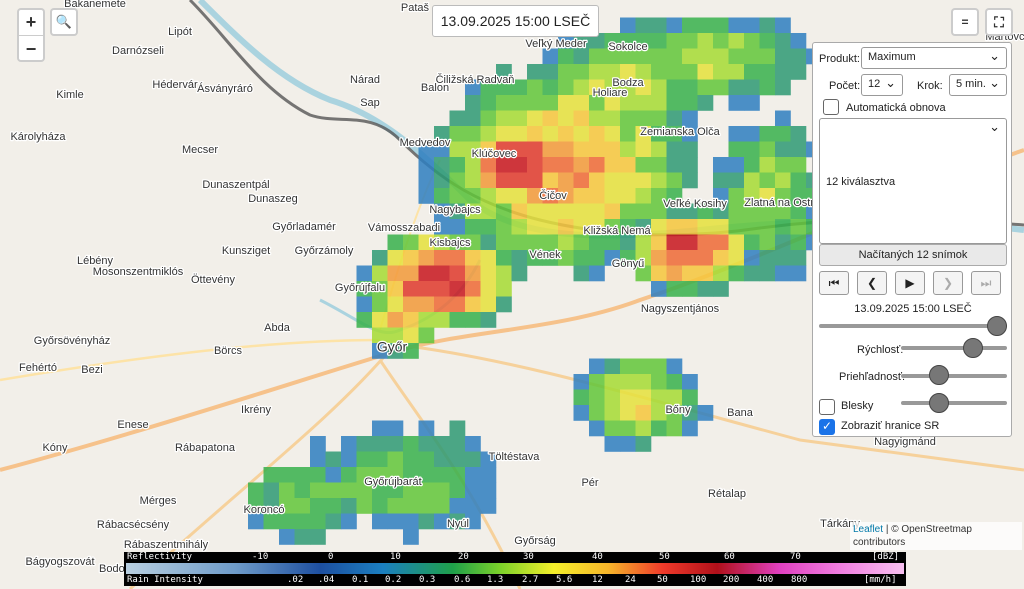 The height and width of the screenshot is (589, 1024). I want to click on auto-refresh-checkbox, so click(831, 107).